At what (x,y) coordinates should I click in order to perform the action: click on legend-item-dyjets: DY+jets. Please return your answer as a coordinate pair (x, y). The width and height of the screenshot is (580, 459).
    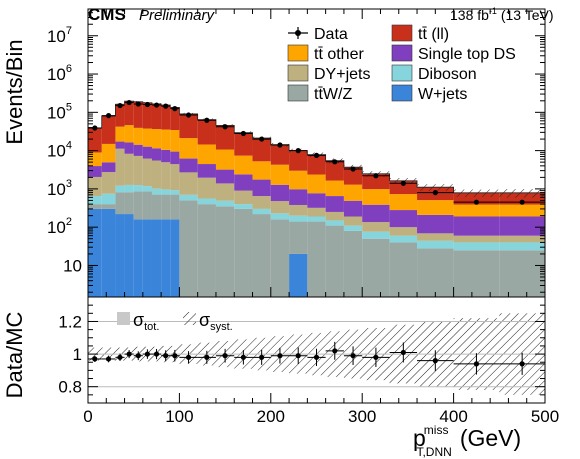
    Looking at the image, I should click on (328, 73).